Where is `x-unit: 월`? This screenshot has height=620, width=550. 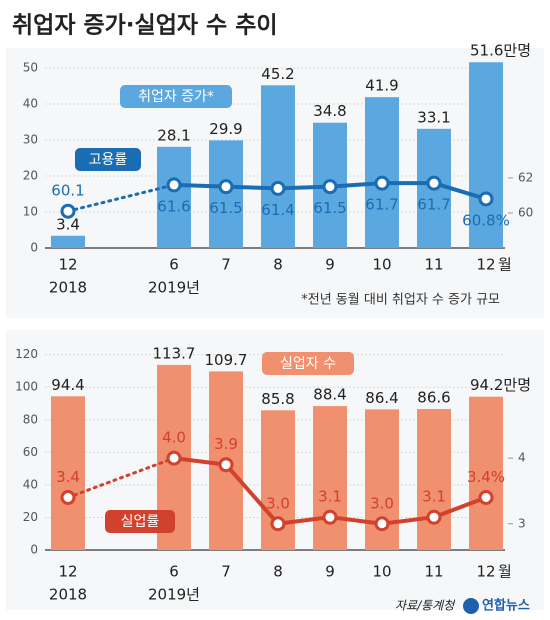 x-unit: 월 is located at coordinates (505, 572).